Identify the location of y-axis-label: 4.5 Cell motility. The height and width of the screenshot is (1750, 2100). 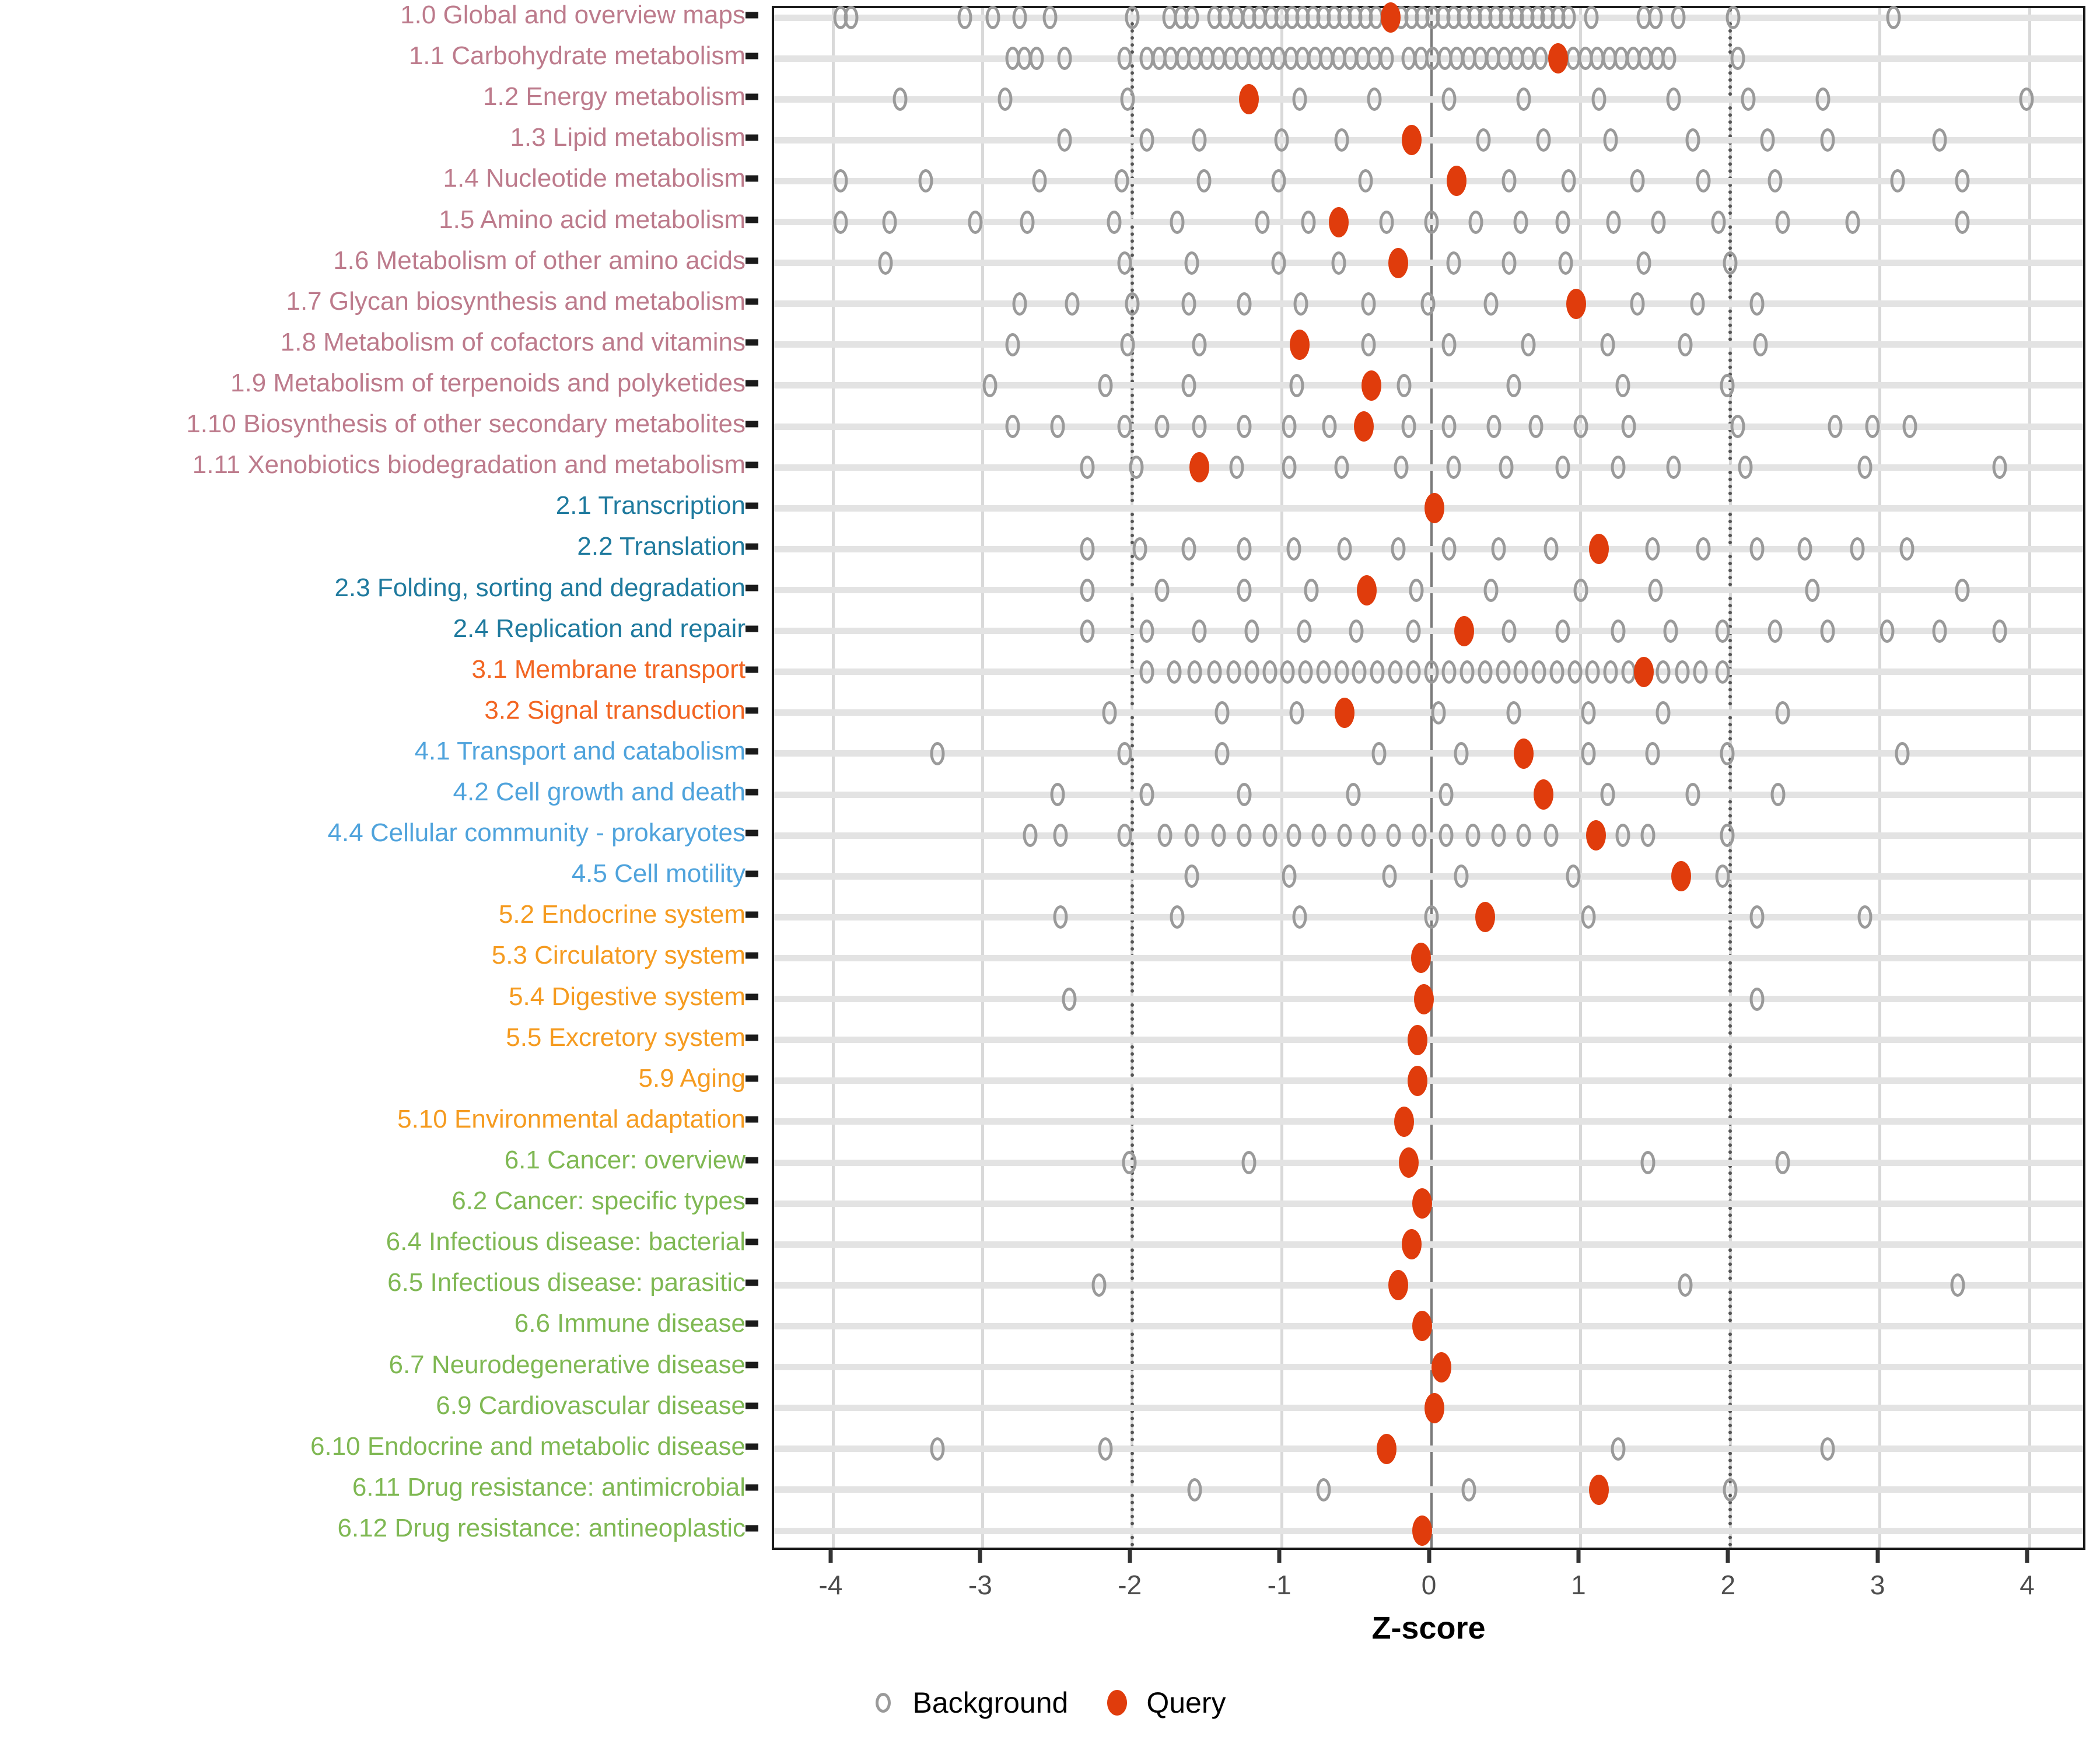
(659, 873).